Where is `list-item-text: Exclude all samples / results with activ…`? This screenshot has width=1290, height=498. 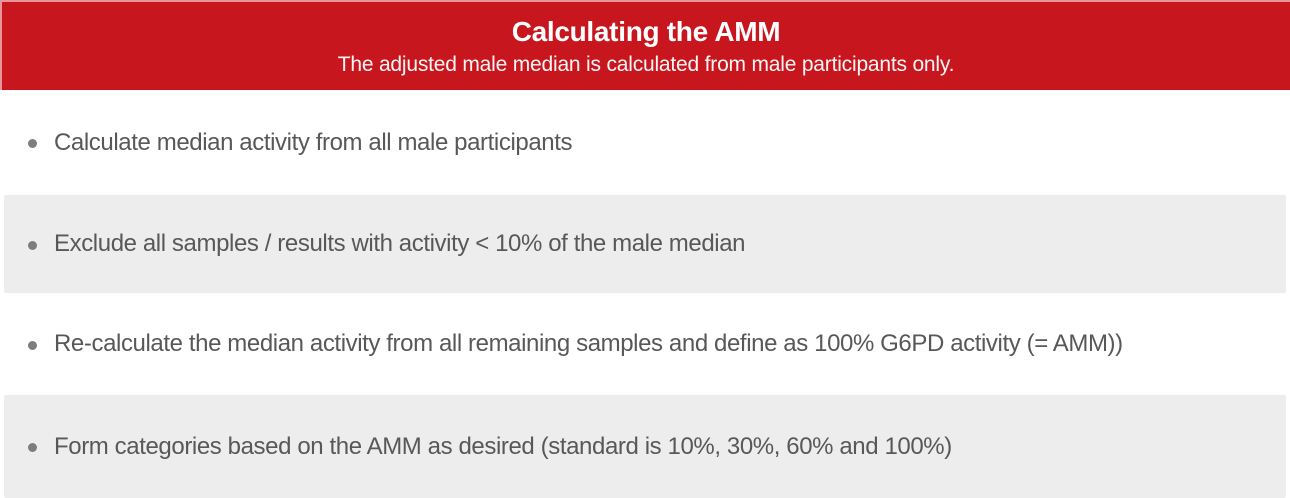 list-item-text: Exclude all samples / results with activ… is located at coordinates (400, 243).